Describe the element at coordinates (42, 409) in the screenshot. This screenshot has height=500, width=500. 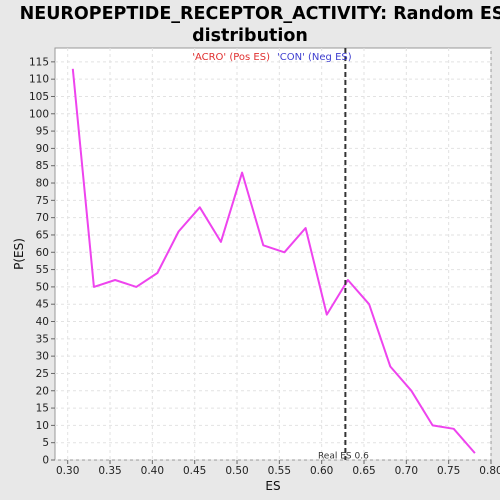
I see `y-tick-label: 15` at that location.